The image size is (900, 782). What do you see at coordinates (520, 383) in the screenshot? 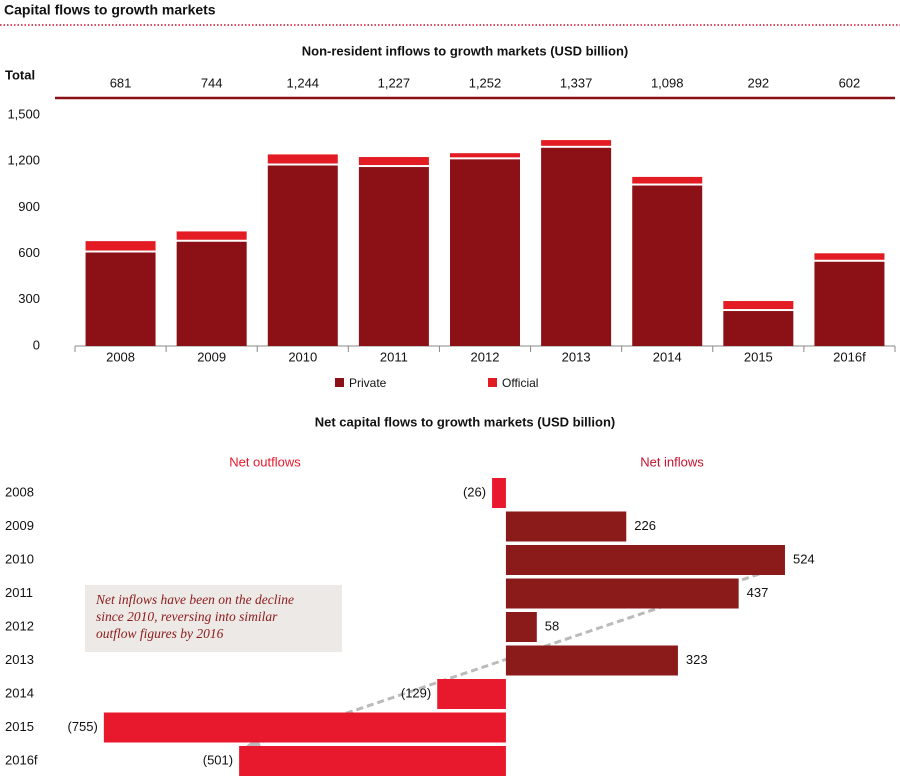
I see `legend-label: Official` at bounding box center [520, 383].